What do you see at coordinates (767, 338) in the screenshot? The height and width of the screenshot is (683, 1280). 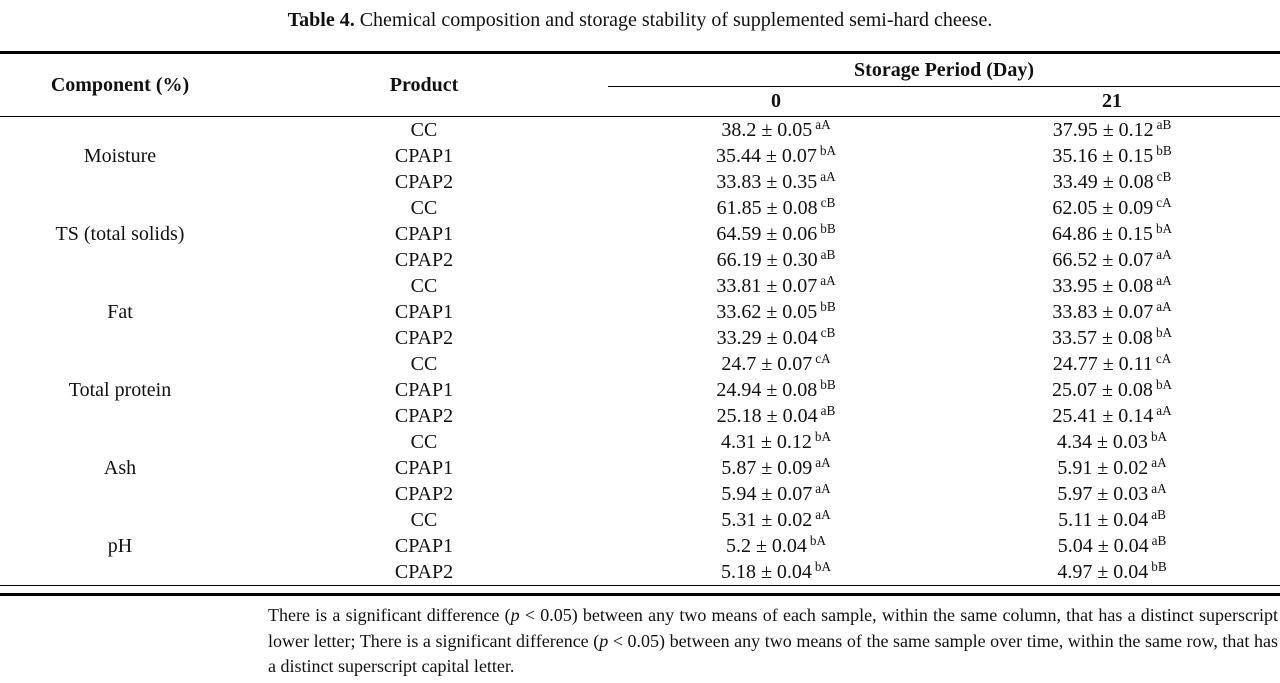 I see `value-text: 33.29 ± 0.04` at bounding box center [767, 338].